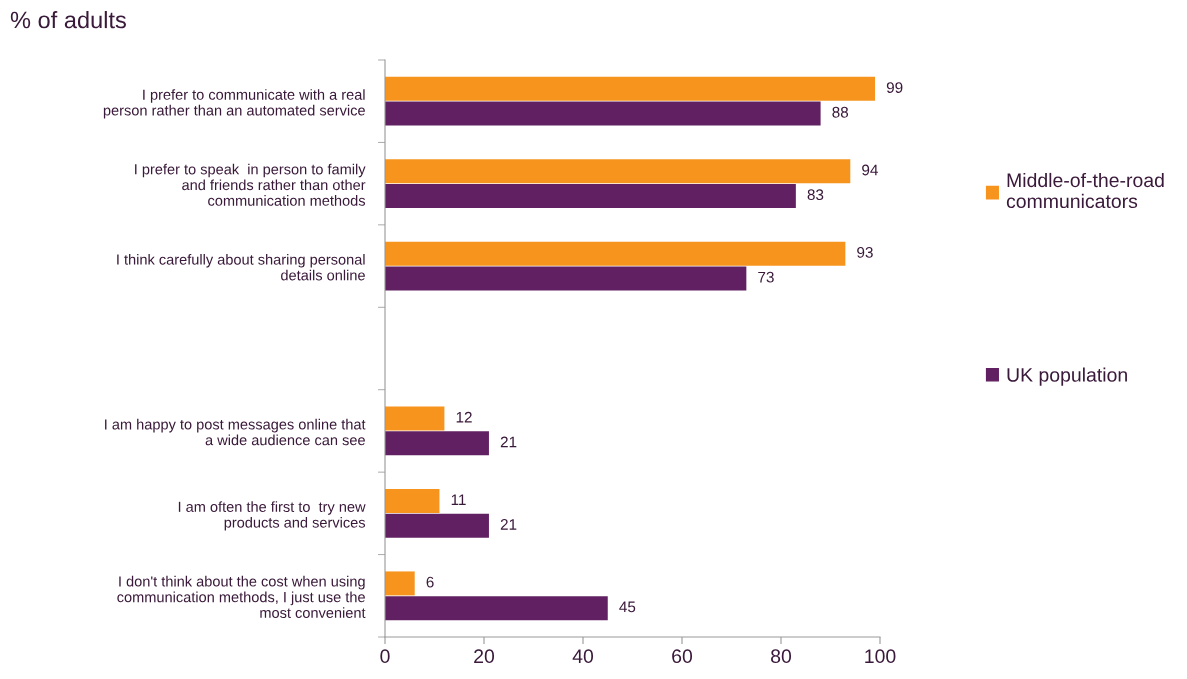 Image resolution: width=1187 pixels, height=679 pixels. Describe the element at coordinates (464, 417) in the screenshot. I see `data-label: 12` at that location.